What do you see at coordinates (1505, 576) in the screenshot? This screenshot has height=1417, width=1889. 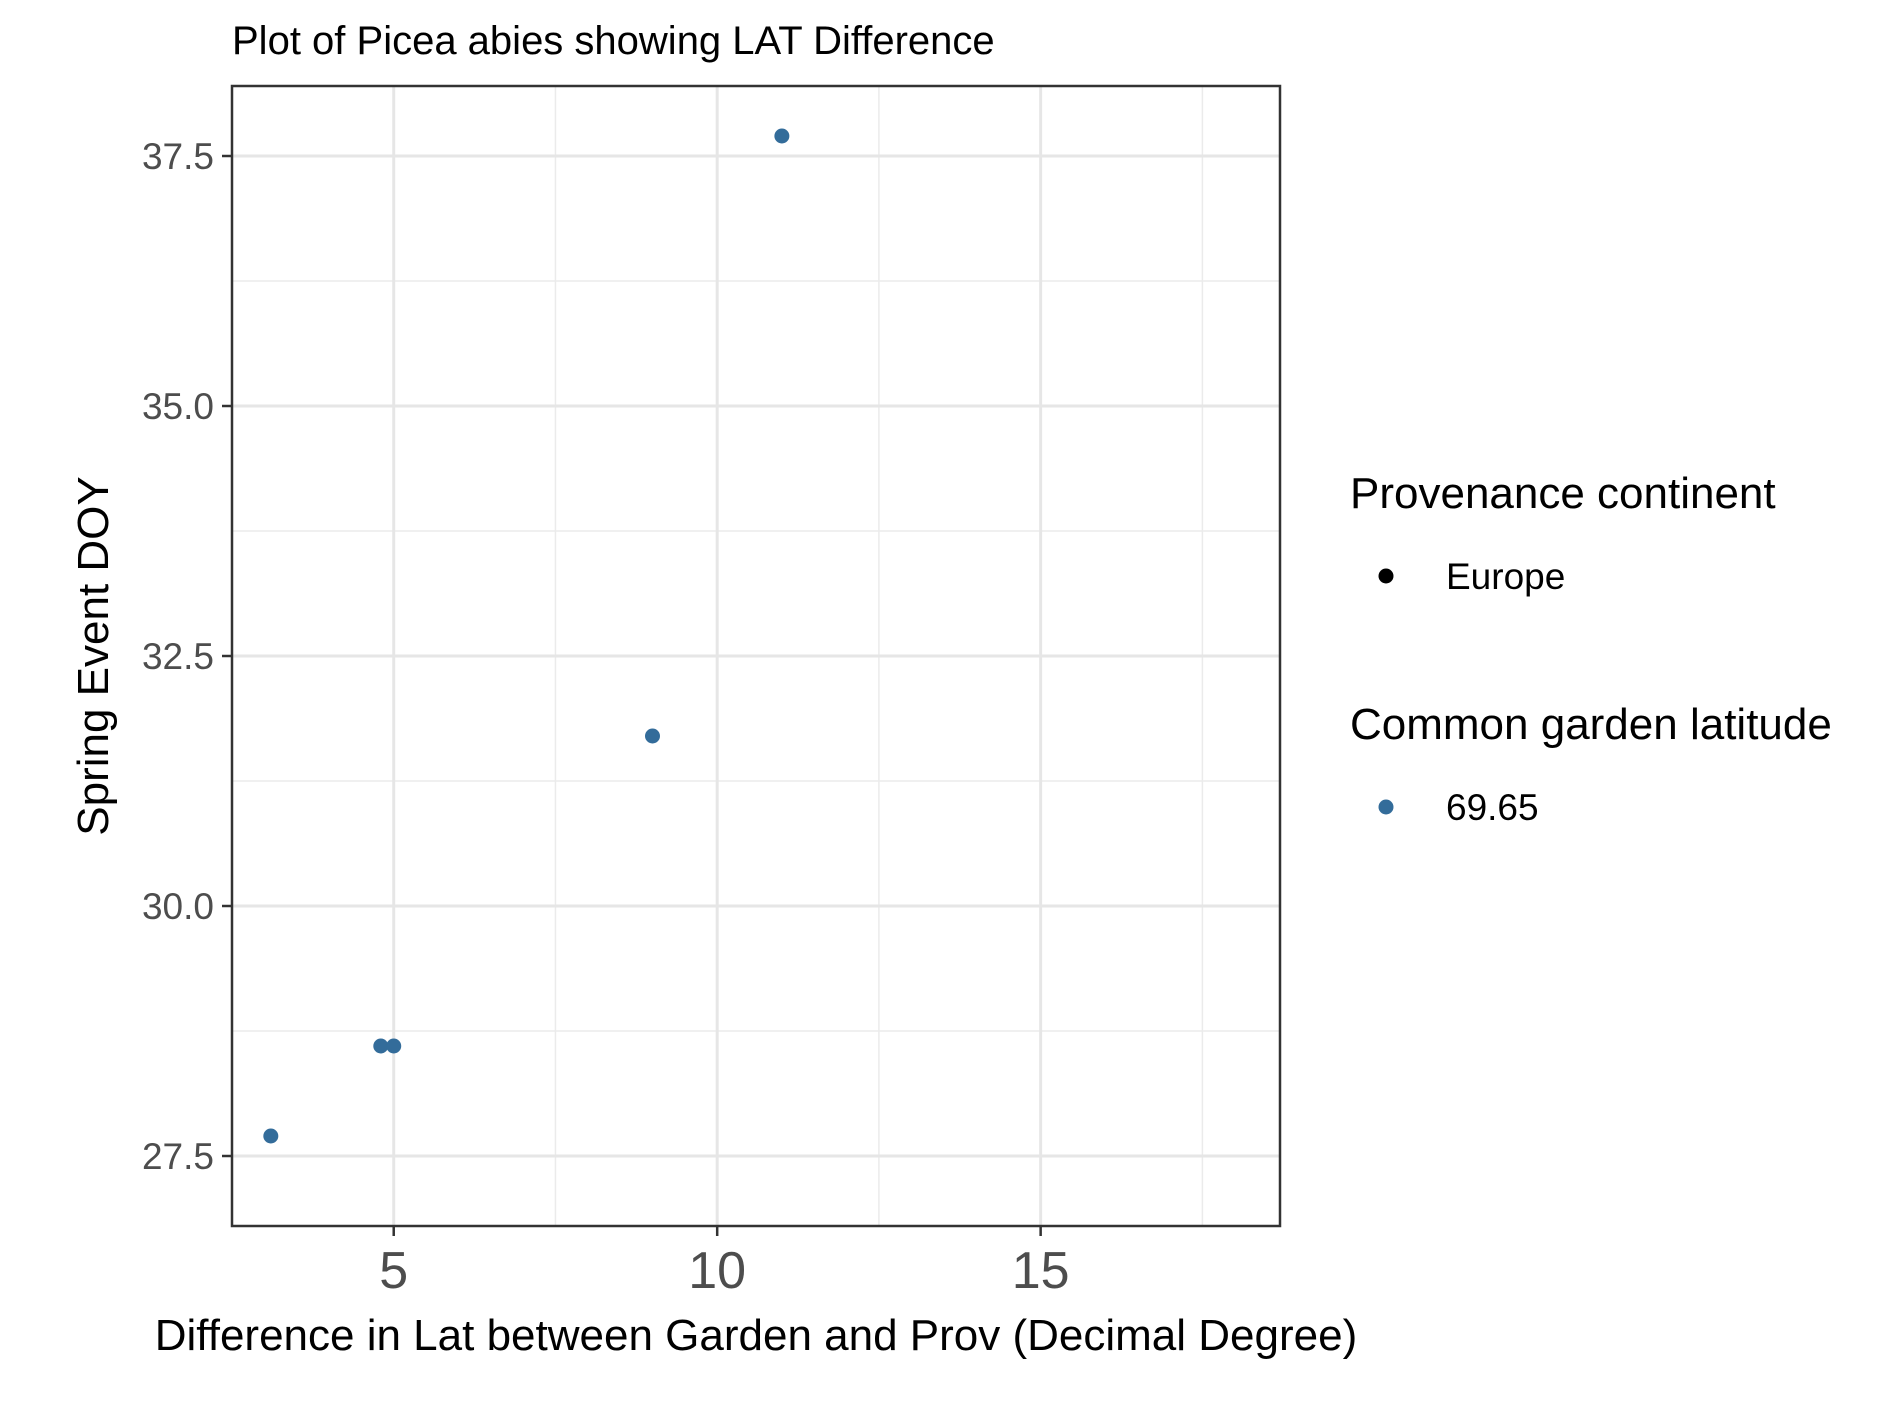 I see `legend-label: Europe` at bounding box center [1505, 576].